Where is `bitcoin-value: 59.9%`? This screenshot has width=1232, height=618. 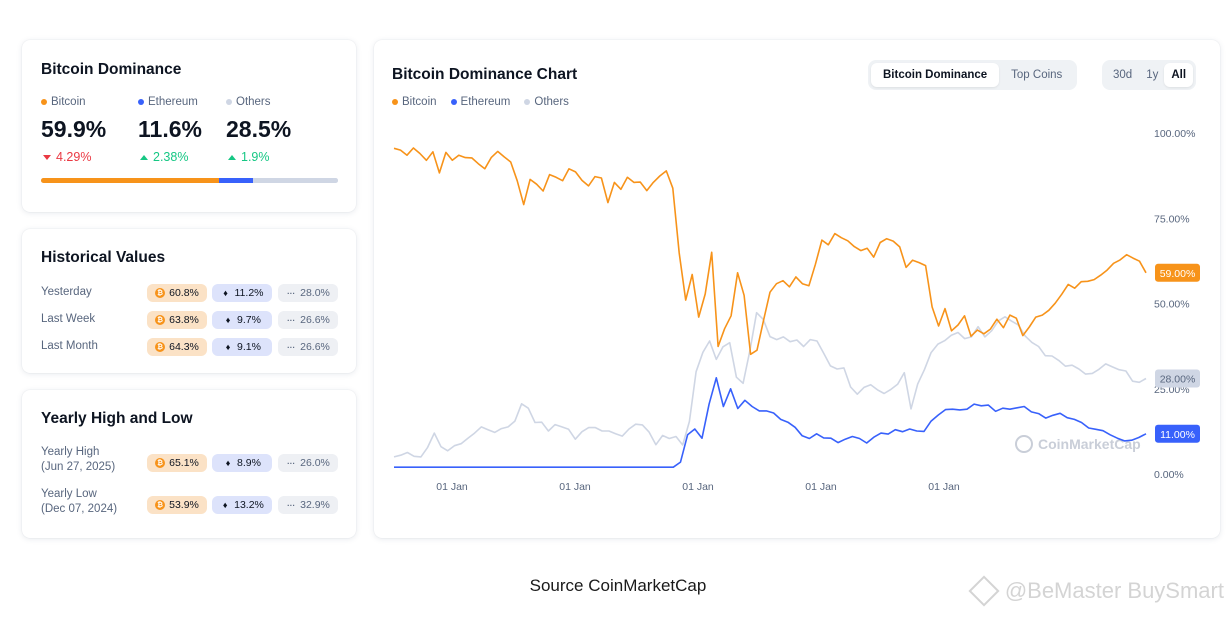
bitcoin-value: 59.9% is located at coordinates (74, 129).